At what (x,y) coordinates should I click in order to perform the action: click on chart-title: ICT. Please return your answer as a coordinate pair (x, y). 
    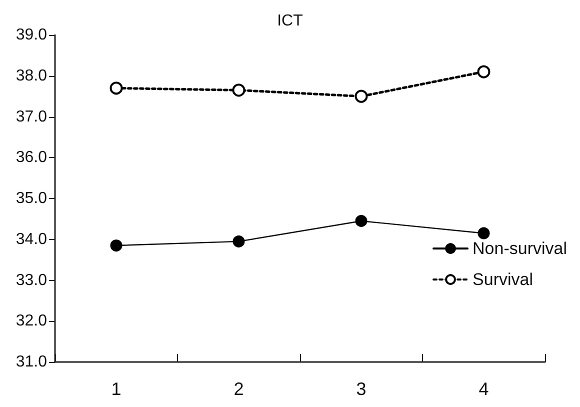
    Looking at the image, I should click on (290, 21).